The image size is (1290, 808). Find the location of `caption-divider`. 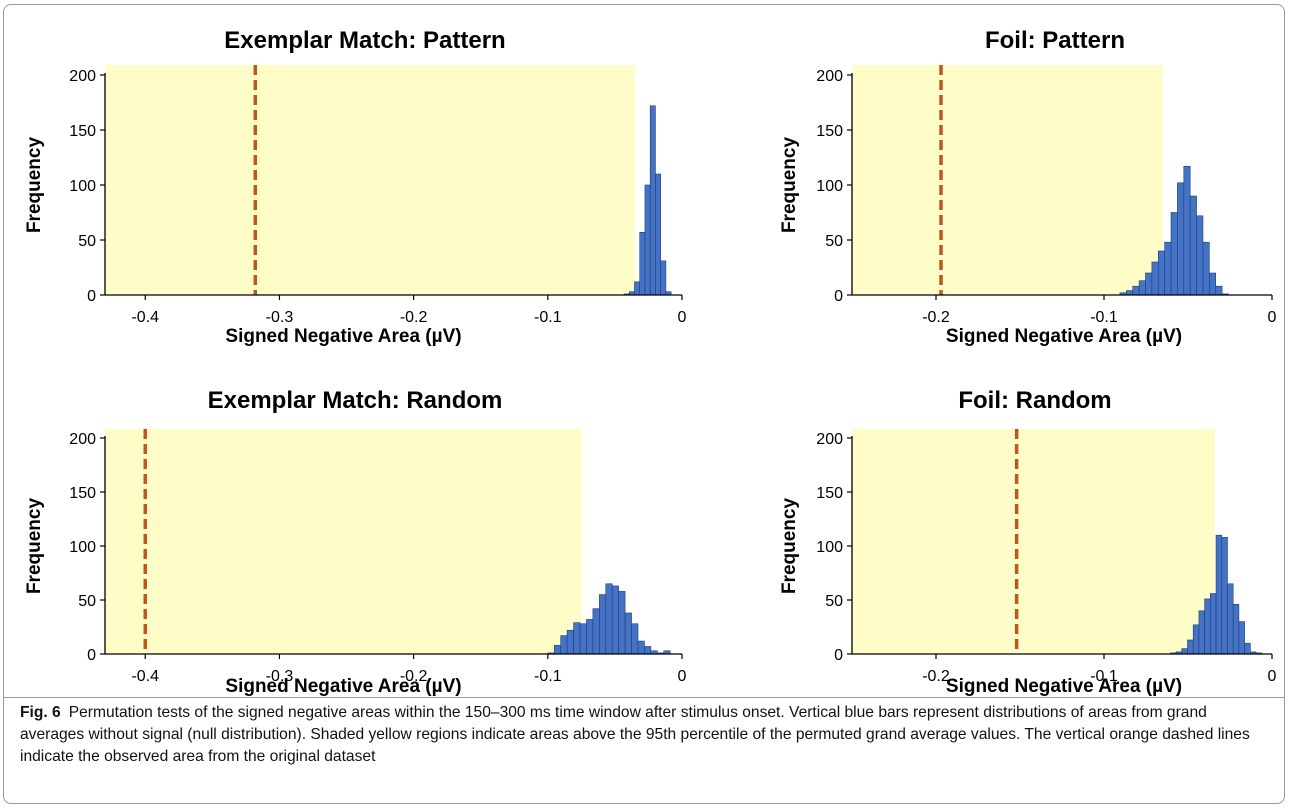

caption-divider is located at coordinates (644, 697).